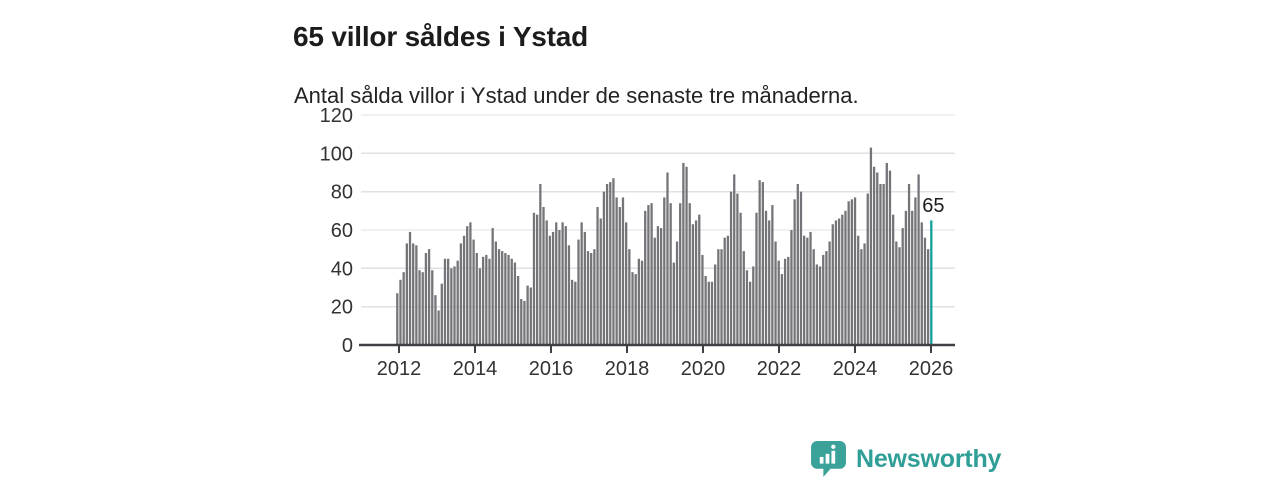  What do you see at coordinates (399, 369) in the screenshot?
I see `x-axis-tick-label: 2012` at bounding box center [399, 369].